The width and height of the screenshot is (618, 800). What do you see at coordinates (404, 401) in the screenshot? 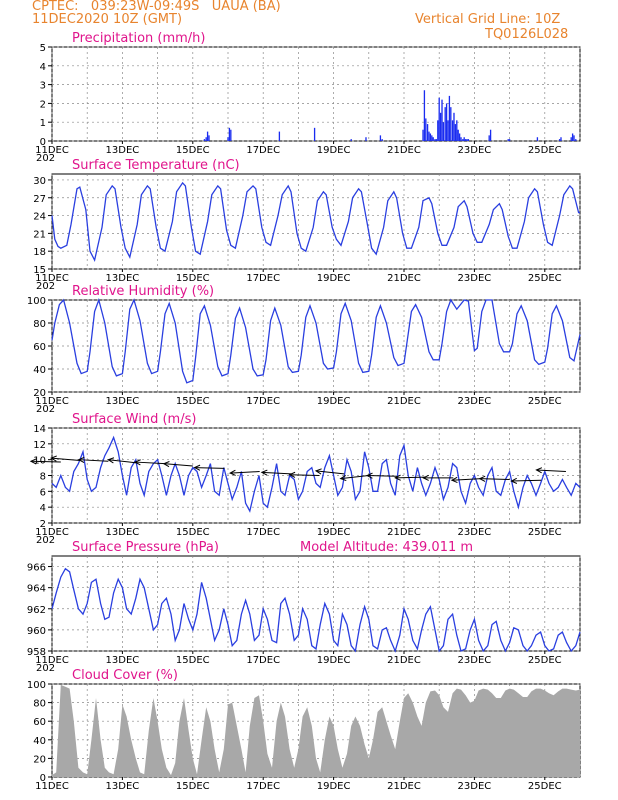
I see `humidity-xtick-label: 21DEC` at bounding box center [404, 401].